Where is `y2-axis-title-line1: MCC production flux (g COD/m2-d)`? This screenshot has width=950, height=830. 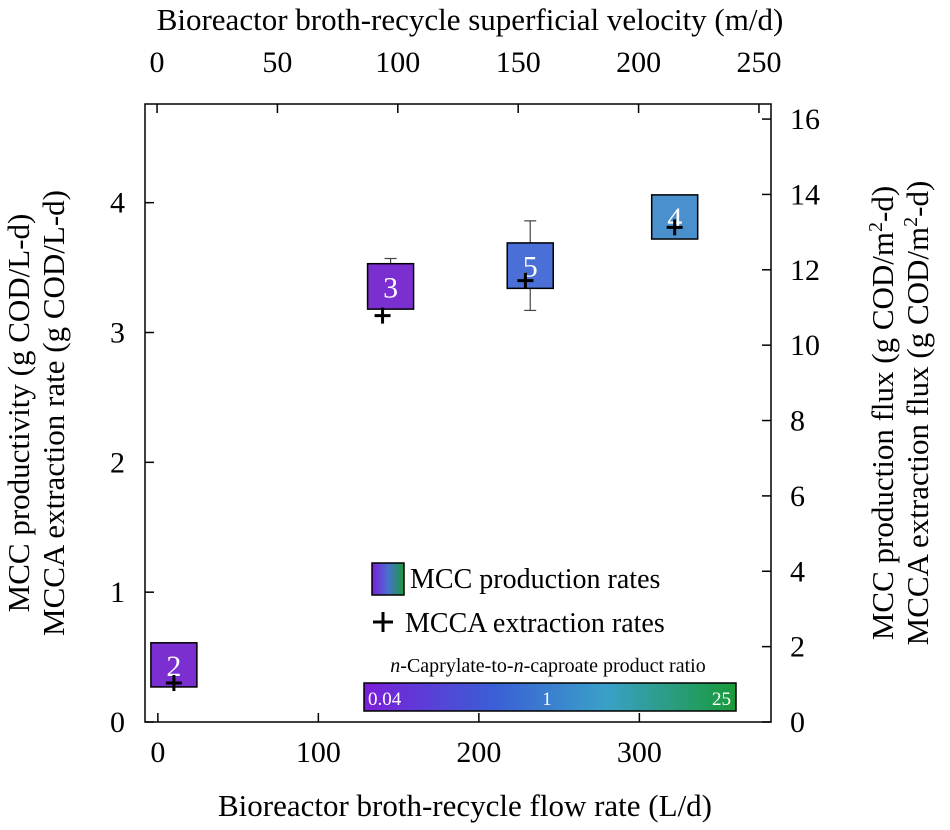 y2-axis-title-line1: MCC production flux (g COD/m2-d) is located at coordinates (882, 413).